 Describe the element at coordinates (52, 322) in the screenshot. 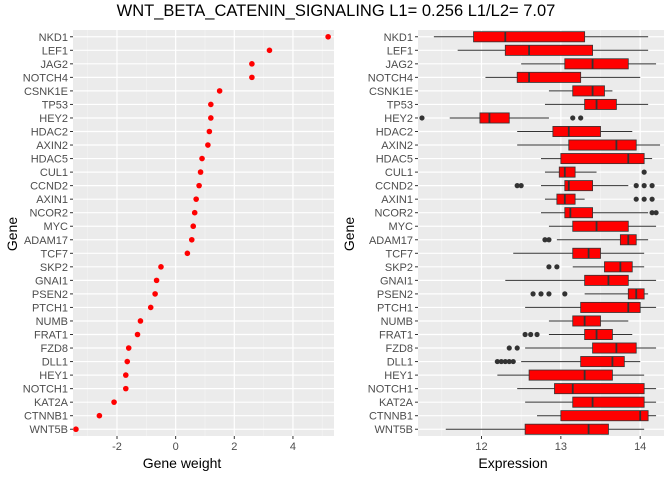

I see `y-tick-label: NUMB` at that location.